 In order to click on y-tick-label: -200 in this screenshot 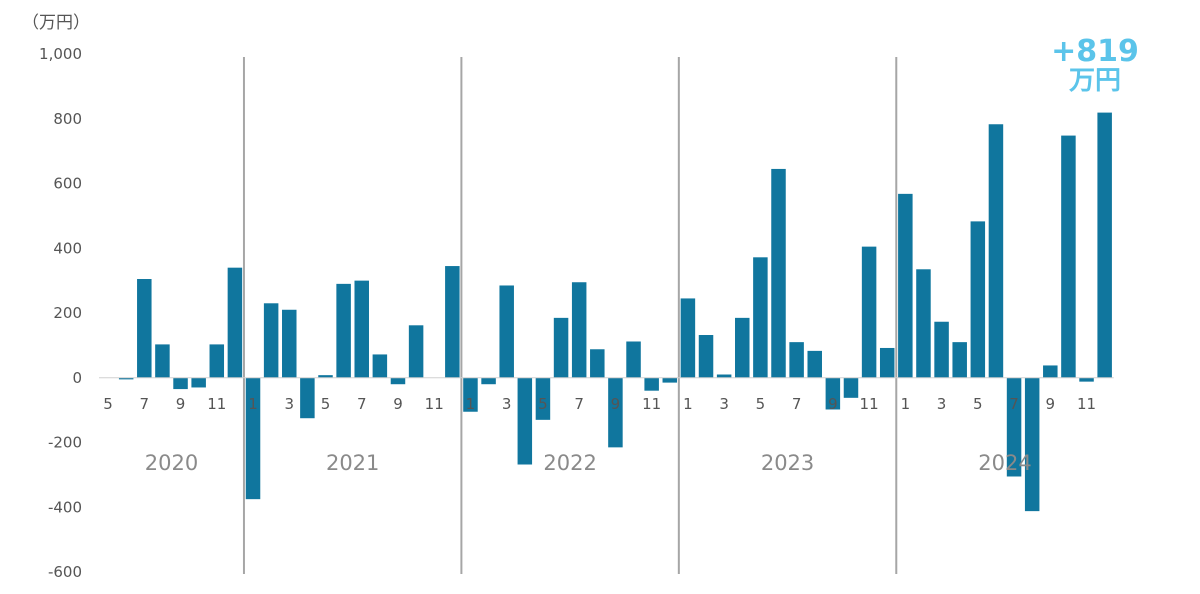, I will do `click(65, 443)`.